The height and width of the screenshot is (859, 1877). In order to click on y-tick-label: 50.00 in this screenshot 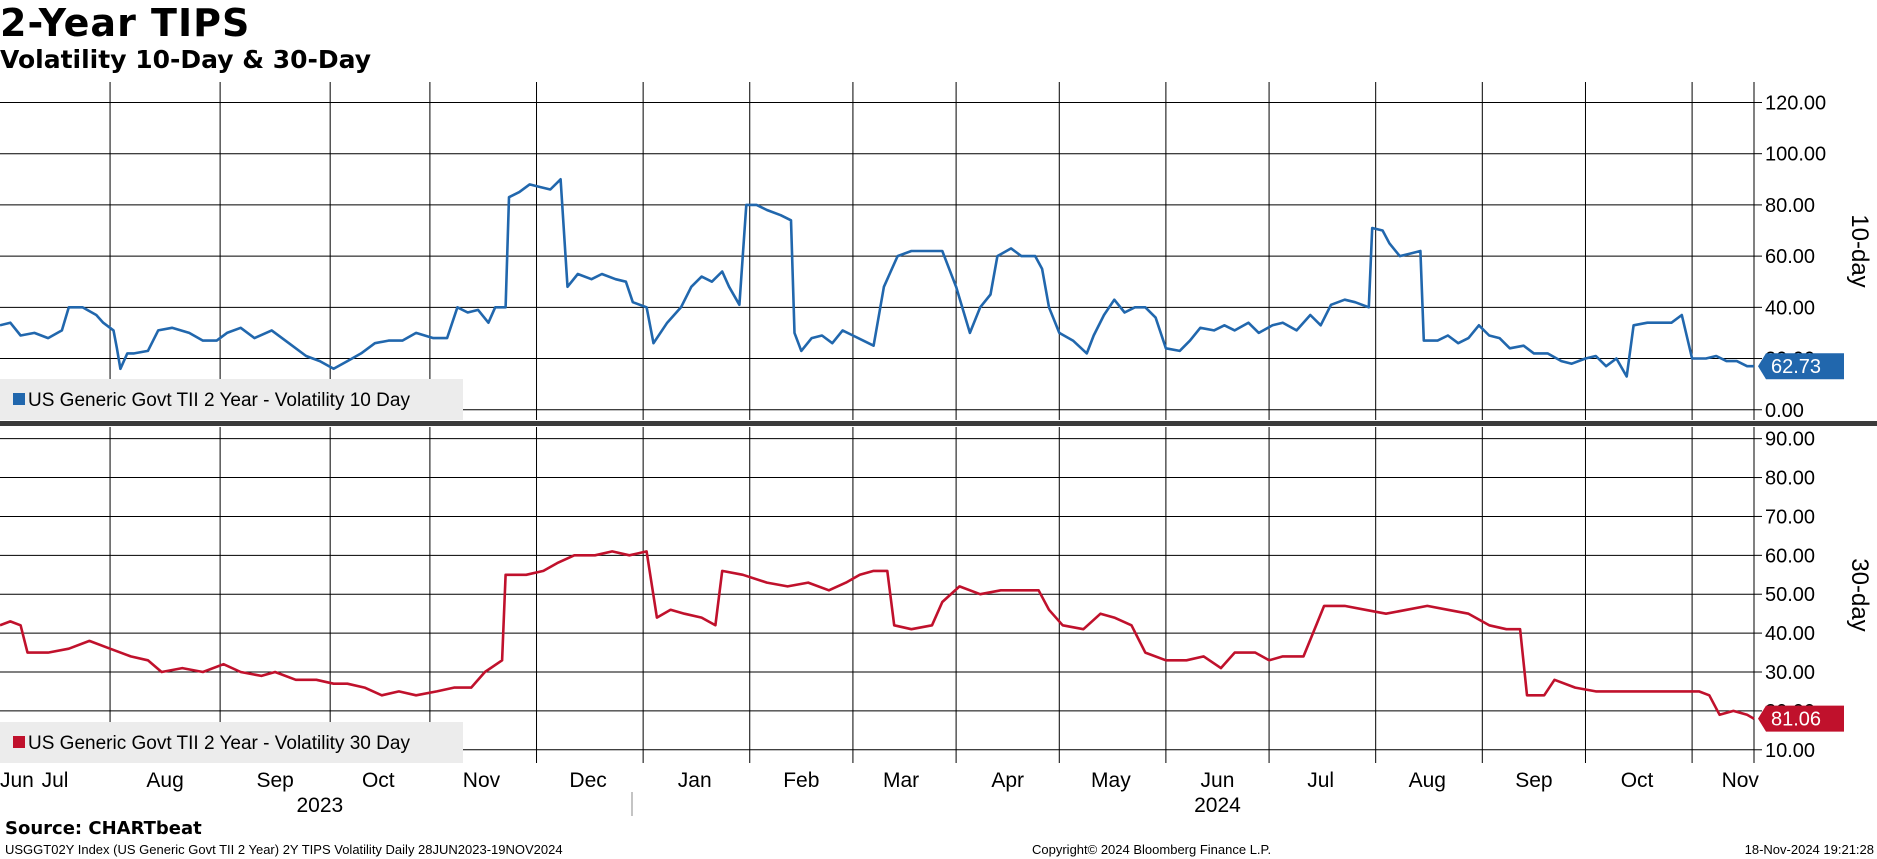, I will do `click(1790, 595)`.